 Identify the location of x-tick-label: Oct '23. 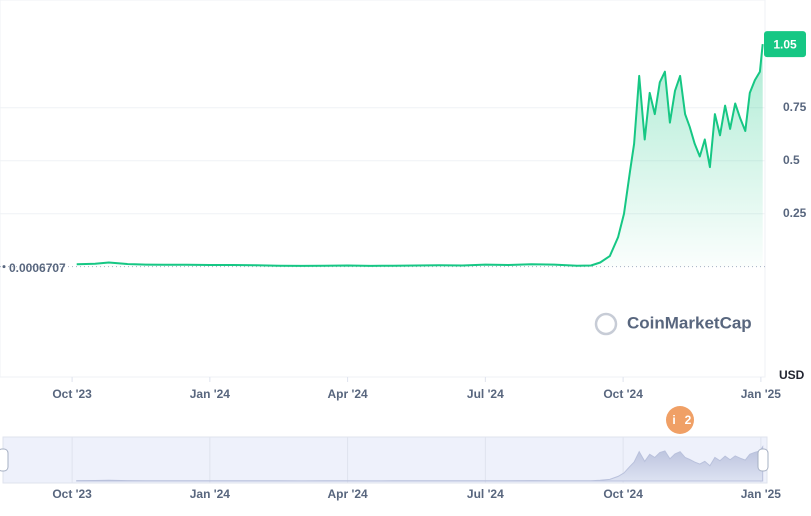
(72, 394).